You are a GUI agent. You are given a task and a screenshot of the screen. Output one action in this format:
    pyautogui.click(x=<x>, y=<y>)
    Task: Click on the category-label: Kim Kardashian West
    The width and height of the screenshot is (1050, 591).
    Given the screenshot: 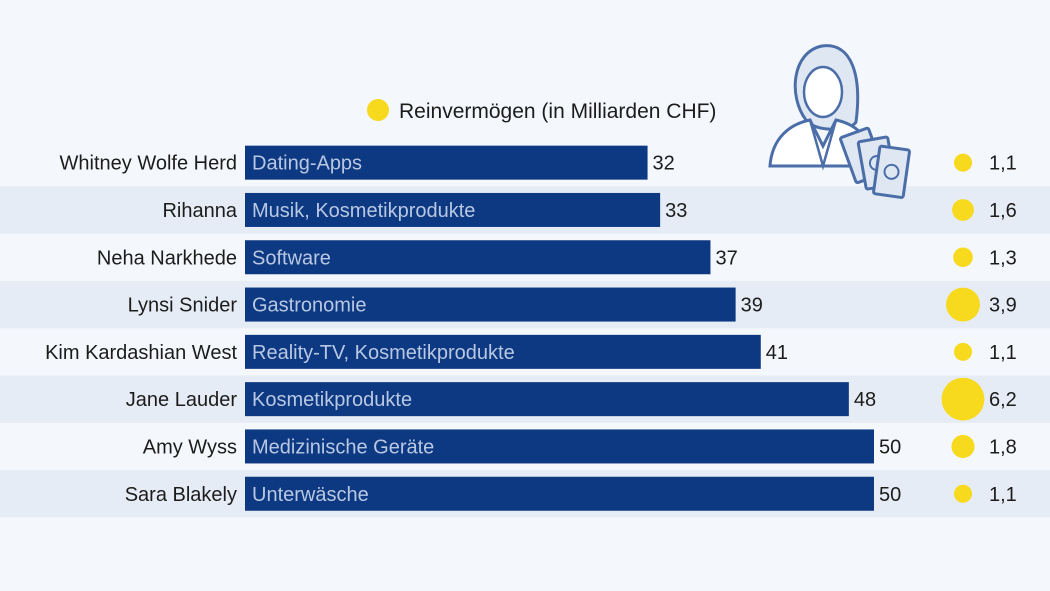 What is the action you would take?
    pyautogui.click(x=141, y=353)
    